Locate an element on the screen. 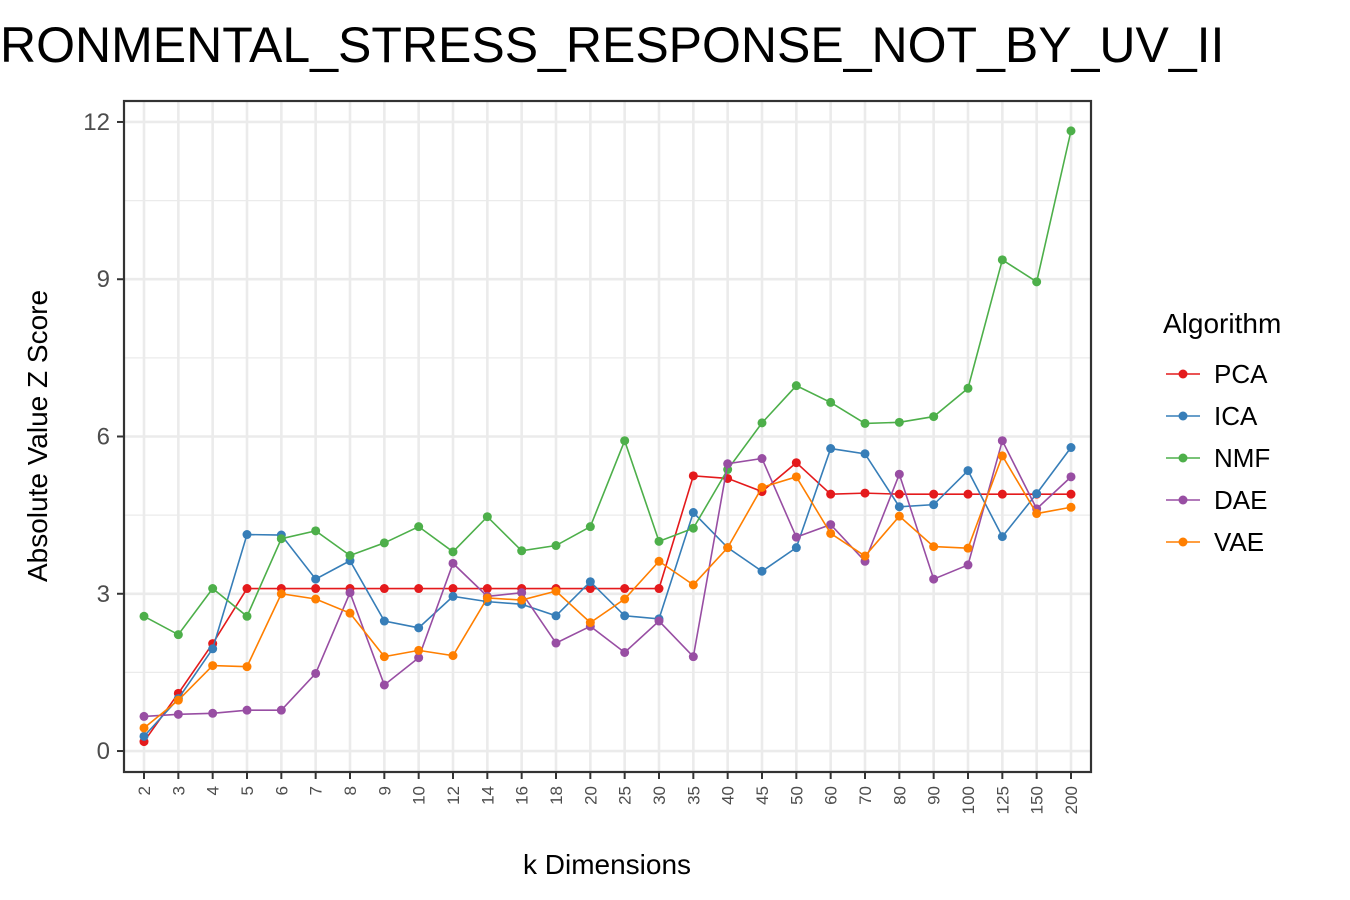  y-tick-label: 0 is located at coordinates (103, 751).